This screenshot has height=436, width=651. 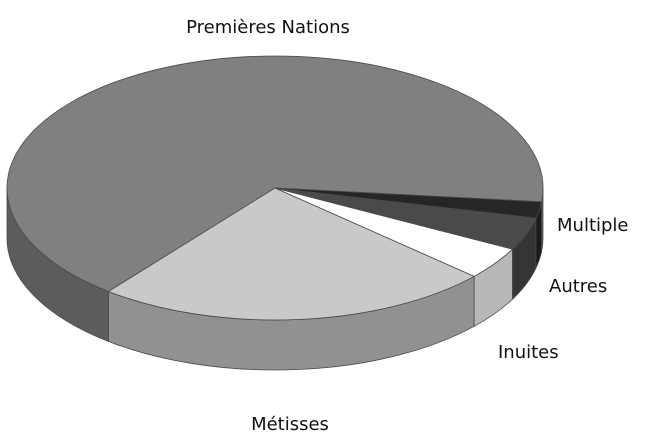 What do you see at coordinates (528, 352) in the screenshot?
I see `slice-label: Inuites` at bounding box center [528, 352].